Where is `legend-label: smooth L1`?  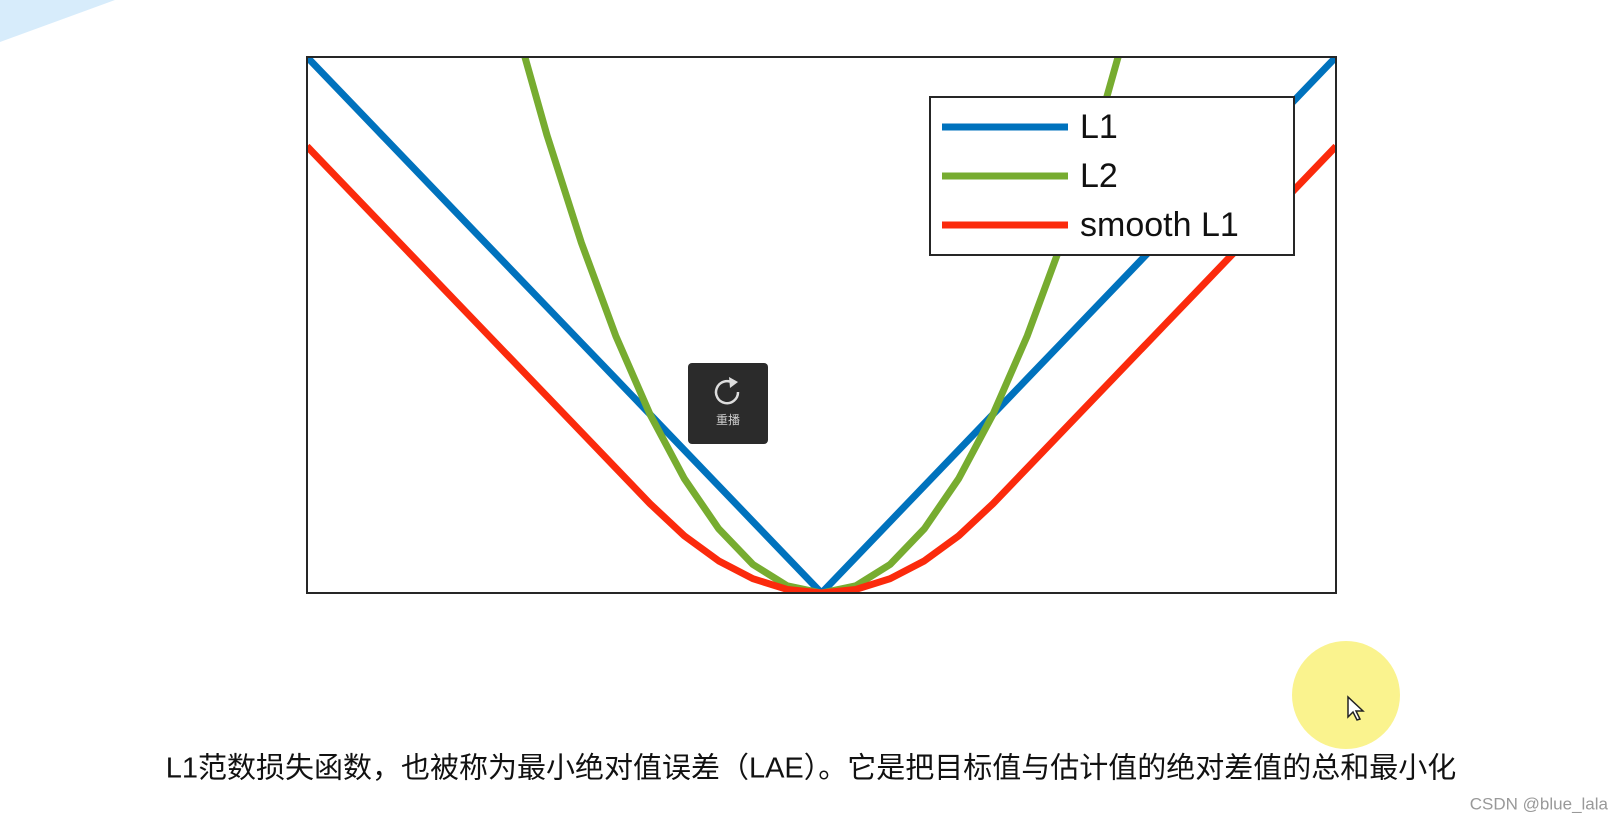 legend-label: smooth L1 is located at coordinates (1159, 225).